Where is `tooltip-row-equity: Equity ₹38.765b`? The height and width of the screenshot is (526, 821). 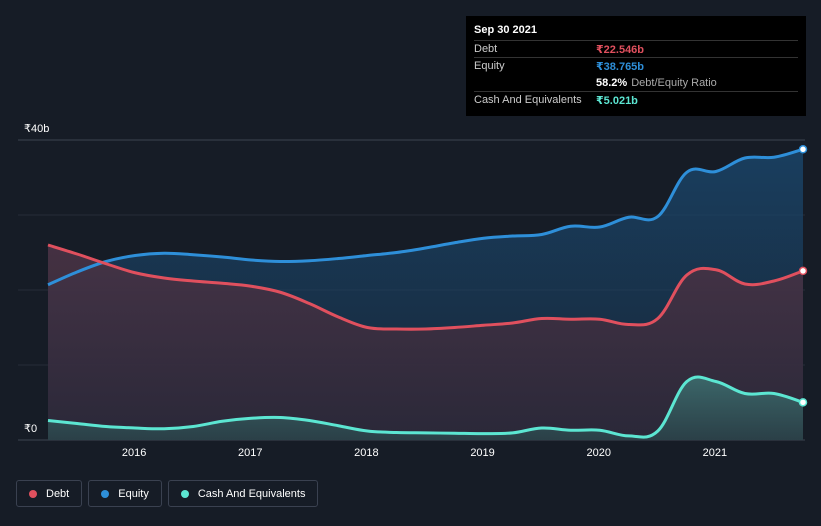 tooltip-row-equity: Equity ₹38.765b is located at coordinates (636, 65).